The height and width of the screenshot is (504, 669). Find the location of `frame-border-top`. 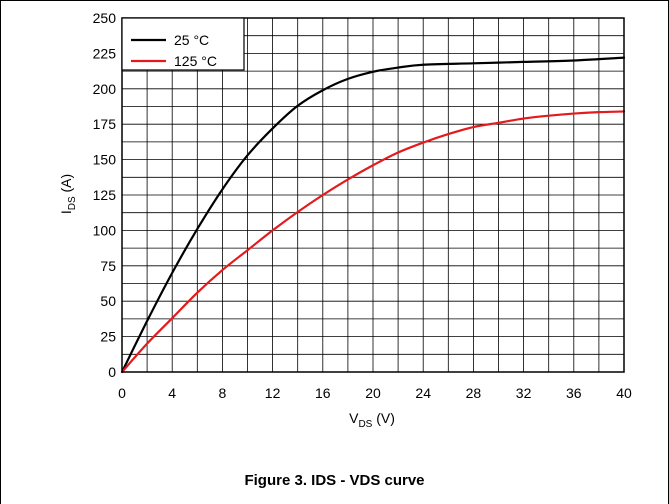

frame-border-top is located at coordinates (334, 0).